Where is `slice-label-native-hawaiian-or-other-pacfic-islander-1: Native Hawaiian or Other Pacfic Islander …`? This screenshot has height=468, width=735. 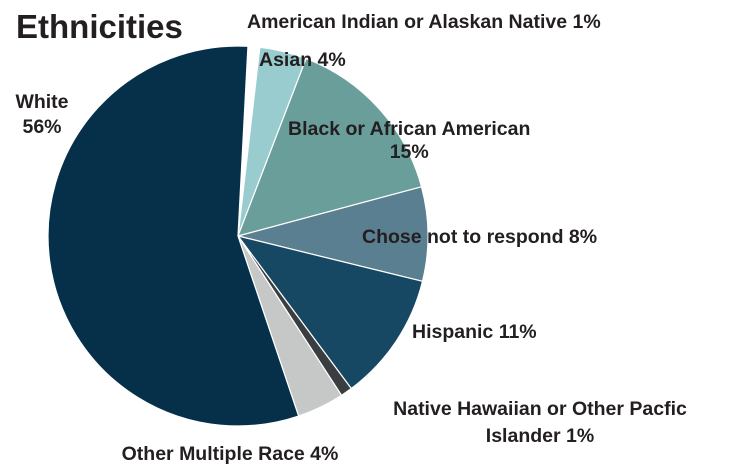
slice-label-native-hawaiian-or-other-pacfic-islander-1: Native Hawaiian or Other Pacfic Islander … is located at coordinates (540, 422).